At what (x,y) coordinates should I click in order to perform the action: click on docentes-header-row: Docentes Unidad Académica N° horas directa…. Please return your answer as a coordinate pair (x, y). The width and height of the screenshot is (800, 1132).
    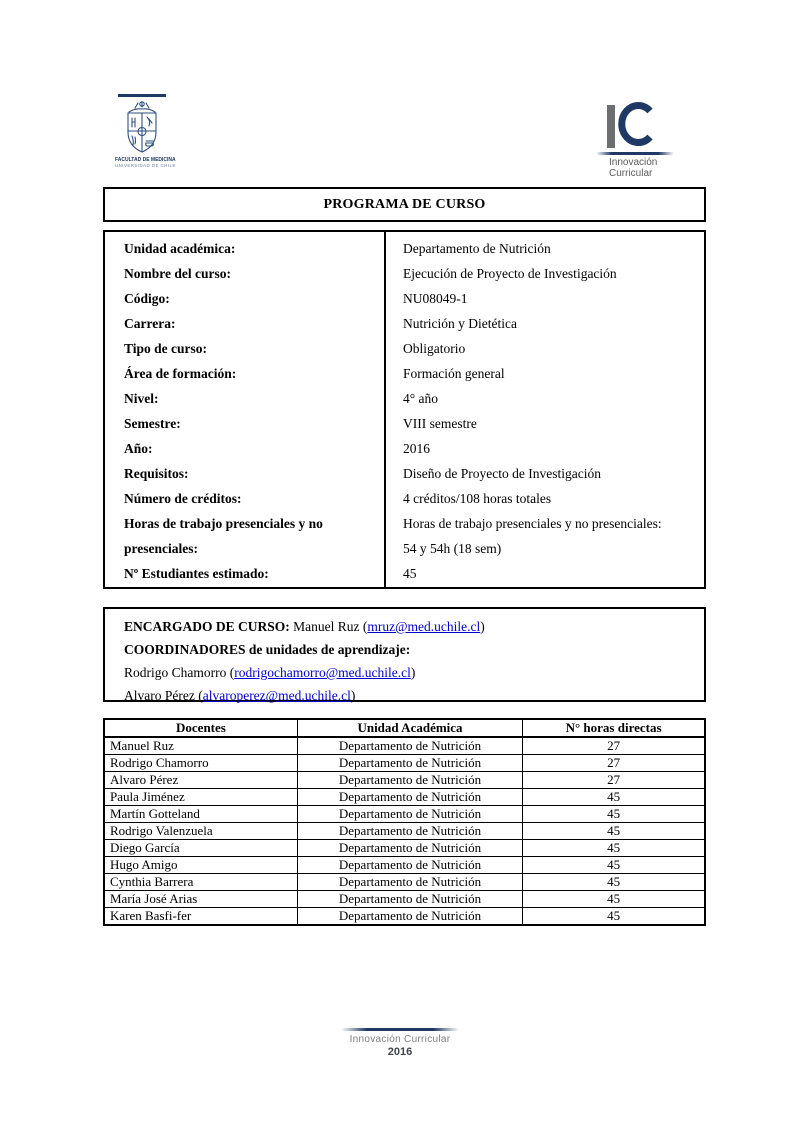
    Looking at the image, I should click on (404, 728).